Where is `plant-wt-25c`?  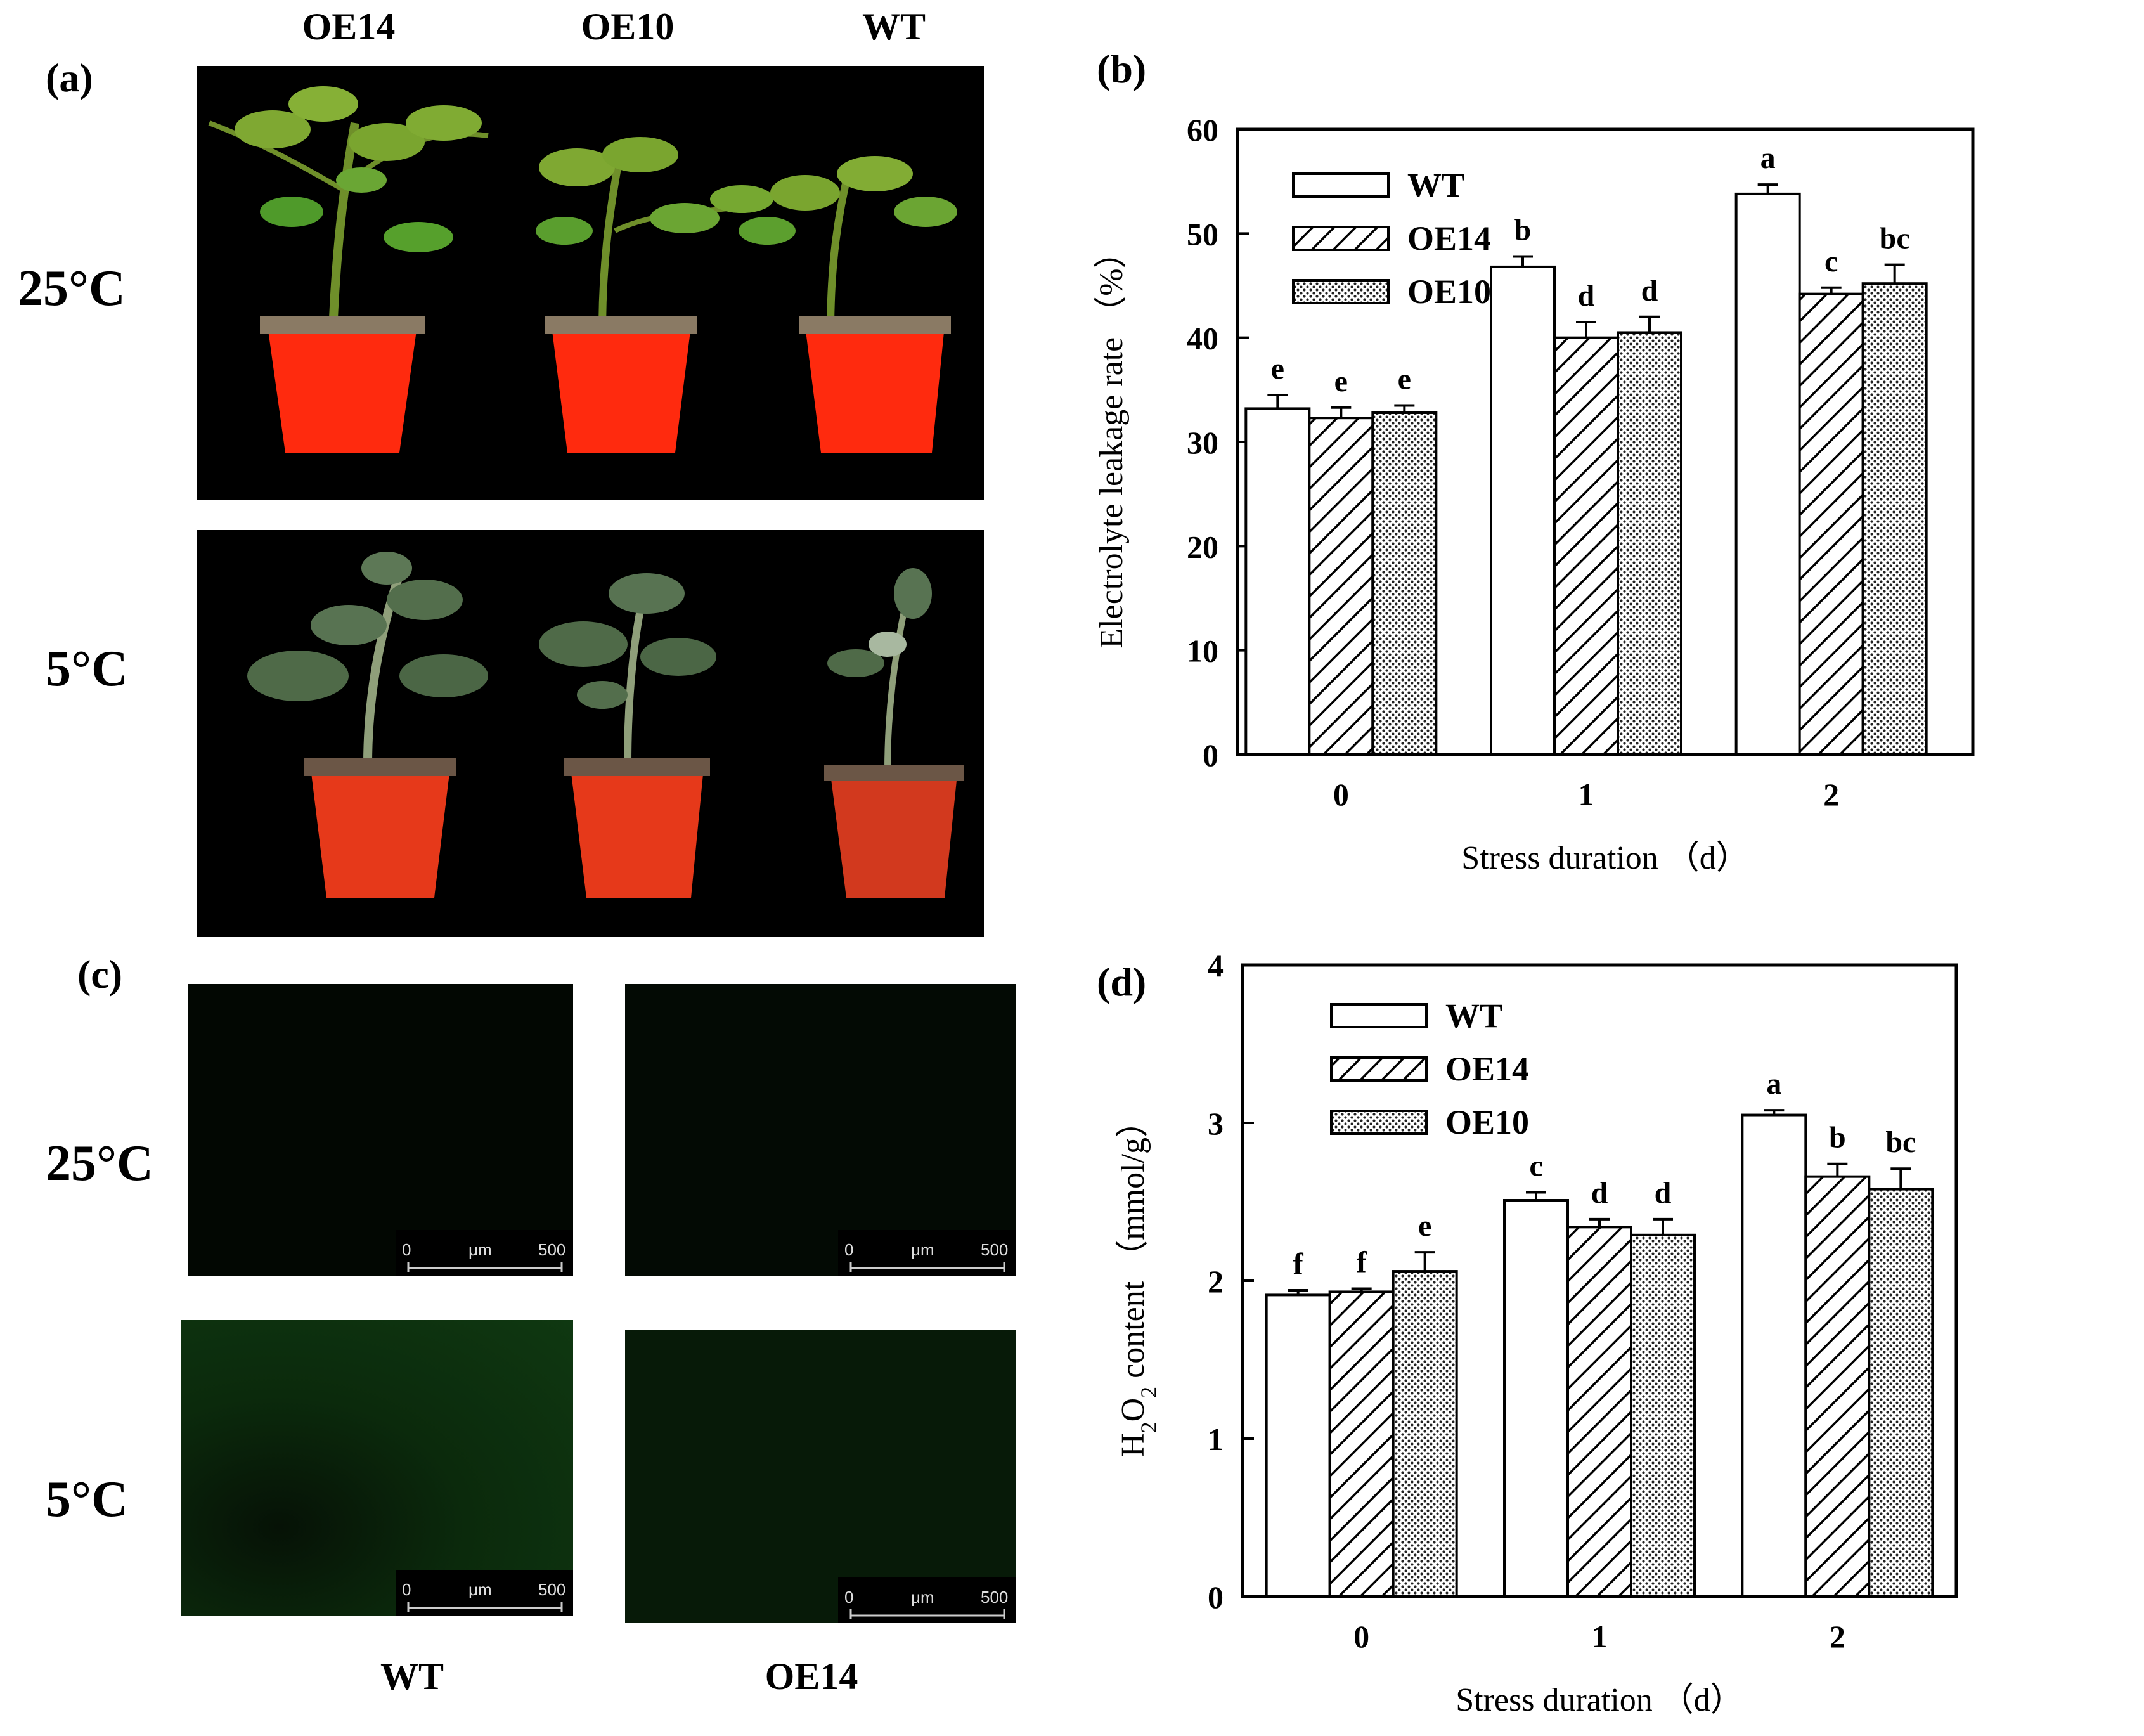 plant-wt-25c is located at coordinates (848, 304).